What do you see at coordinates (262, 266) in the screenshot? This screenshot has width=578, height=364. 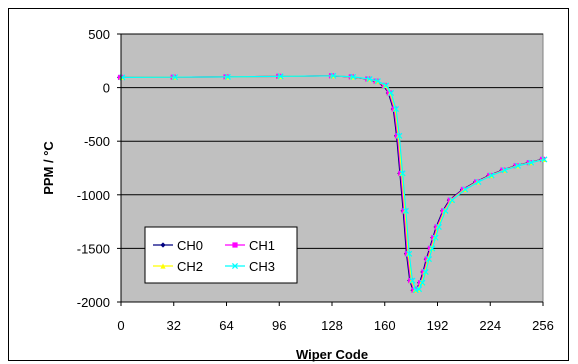 I see `legend-label: CH3` at bounding box center [262, 266].